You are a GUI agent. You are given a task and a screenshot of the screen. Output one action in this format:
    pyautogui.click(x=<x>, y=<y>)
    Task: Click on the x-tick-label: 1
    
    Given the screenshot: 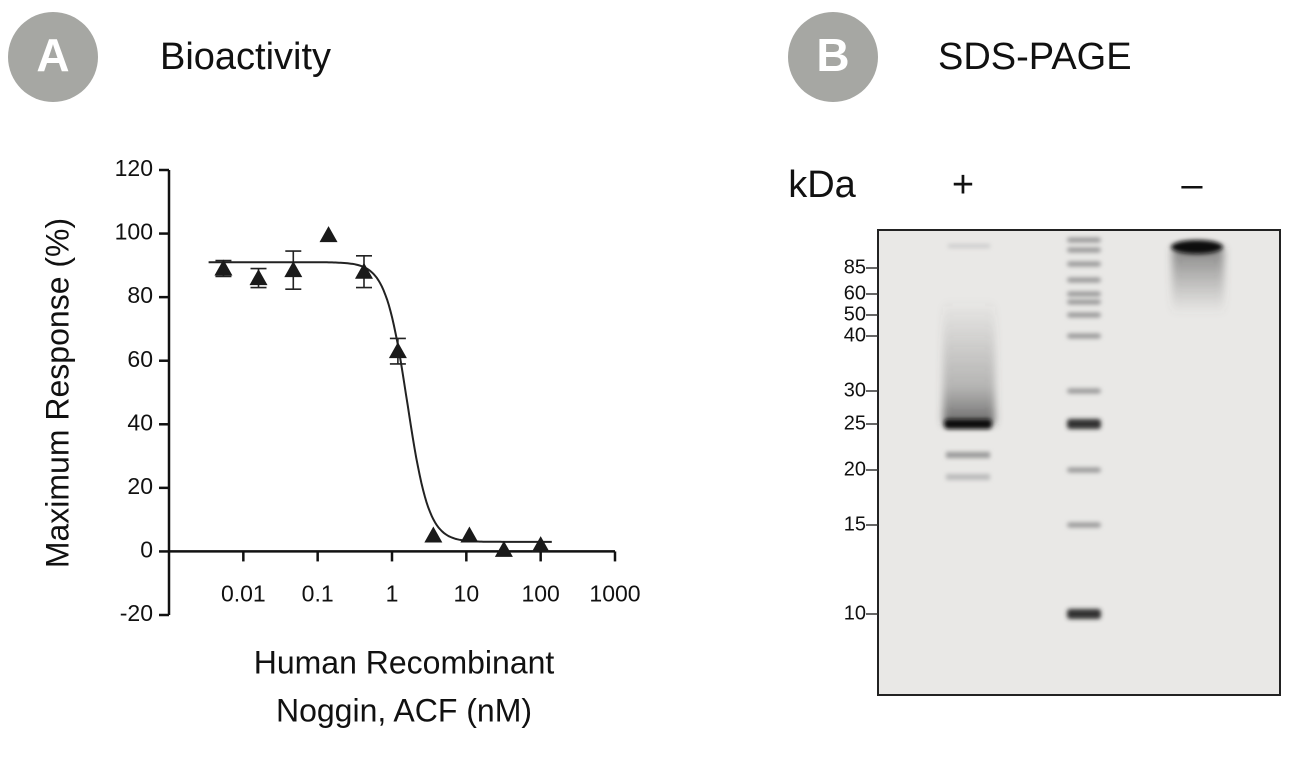 What is the action you would take?
    pyautogui.click(x=392, y=594)
    